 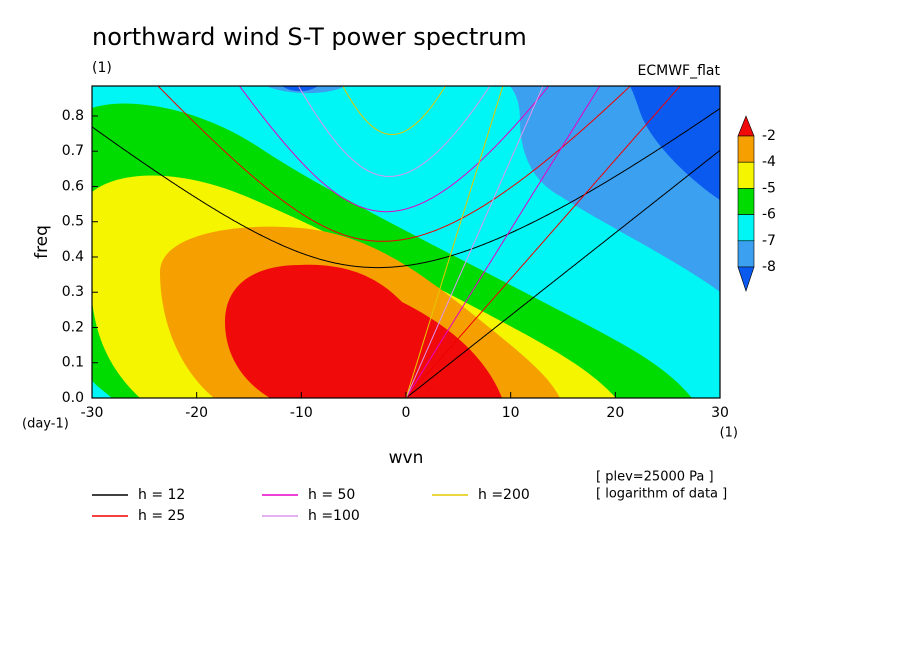 What do you see at coordinates (661, 494) in the screenshot?
I see `note: [ logarithm of data ]` at bounding box center [661, 494].